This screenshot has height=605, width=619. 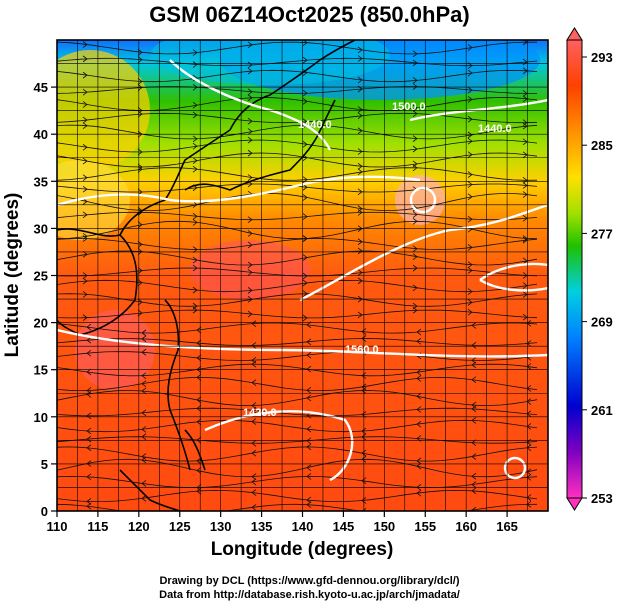 What do you see at coordinates (262, 526) in the screenshot?
I see `x-tick-label: 135` at bounding box center [262, 526].